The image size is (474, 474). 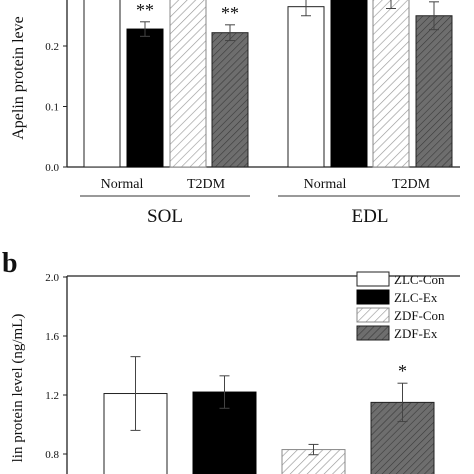 What do you see at coordinates (18, 78) in the screenshot?
I see `panel-a-ylabel: Apelin protein leve` at bounding box center [18, 78].